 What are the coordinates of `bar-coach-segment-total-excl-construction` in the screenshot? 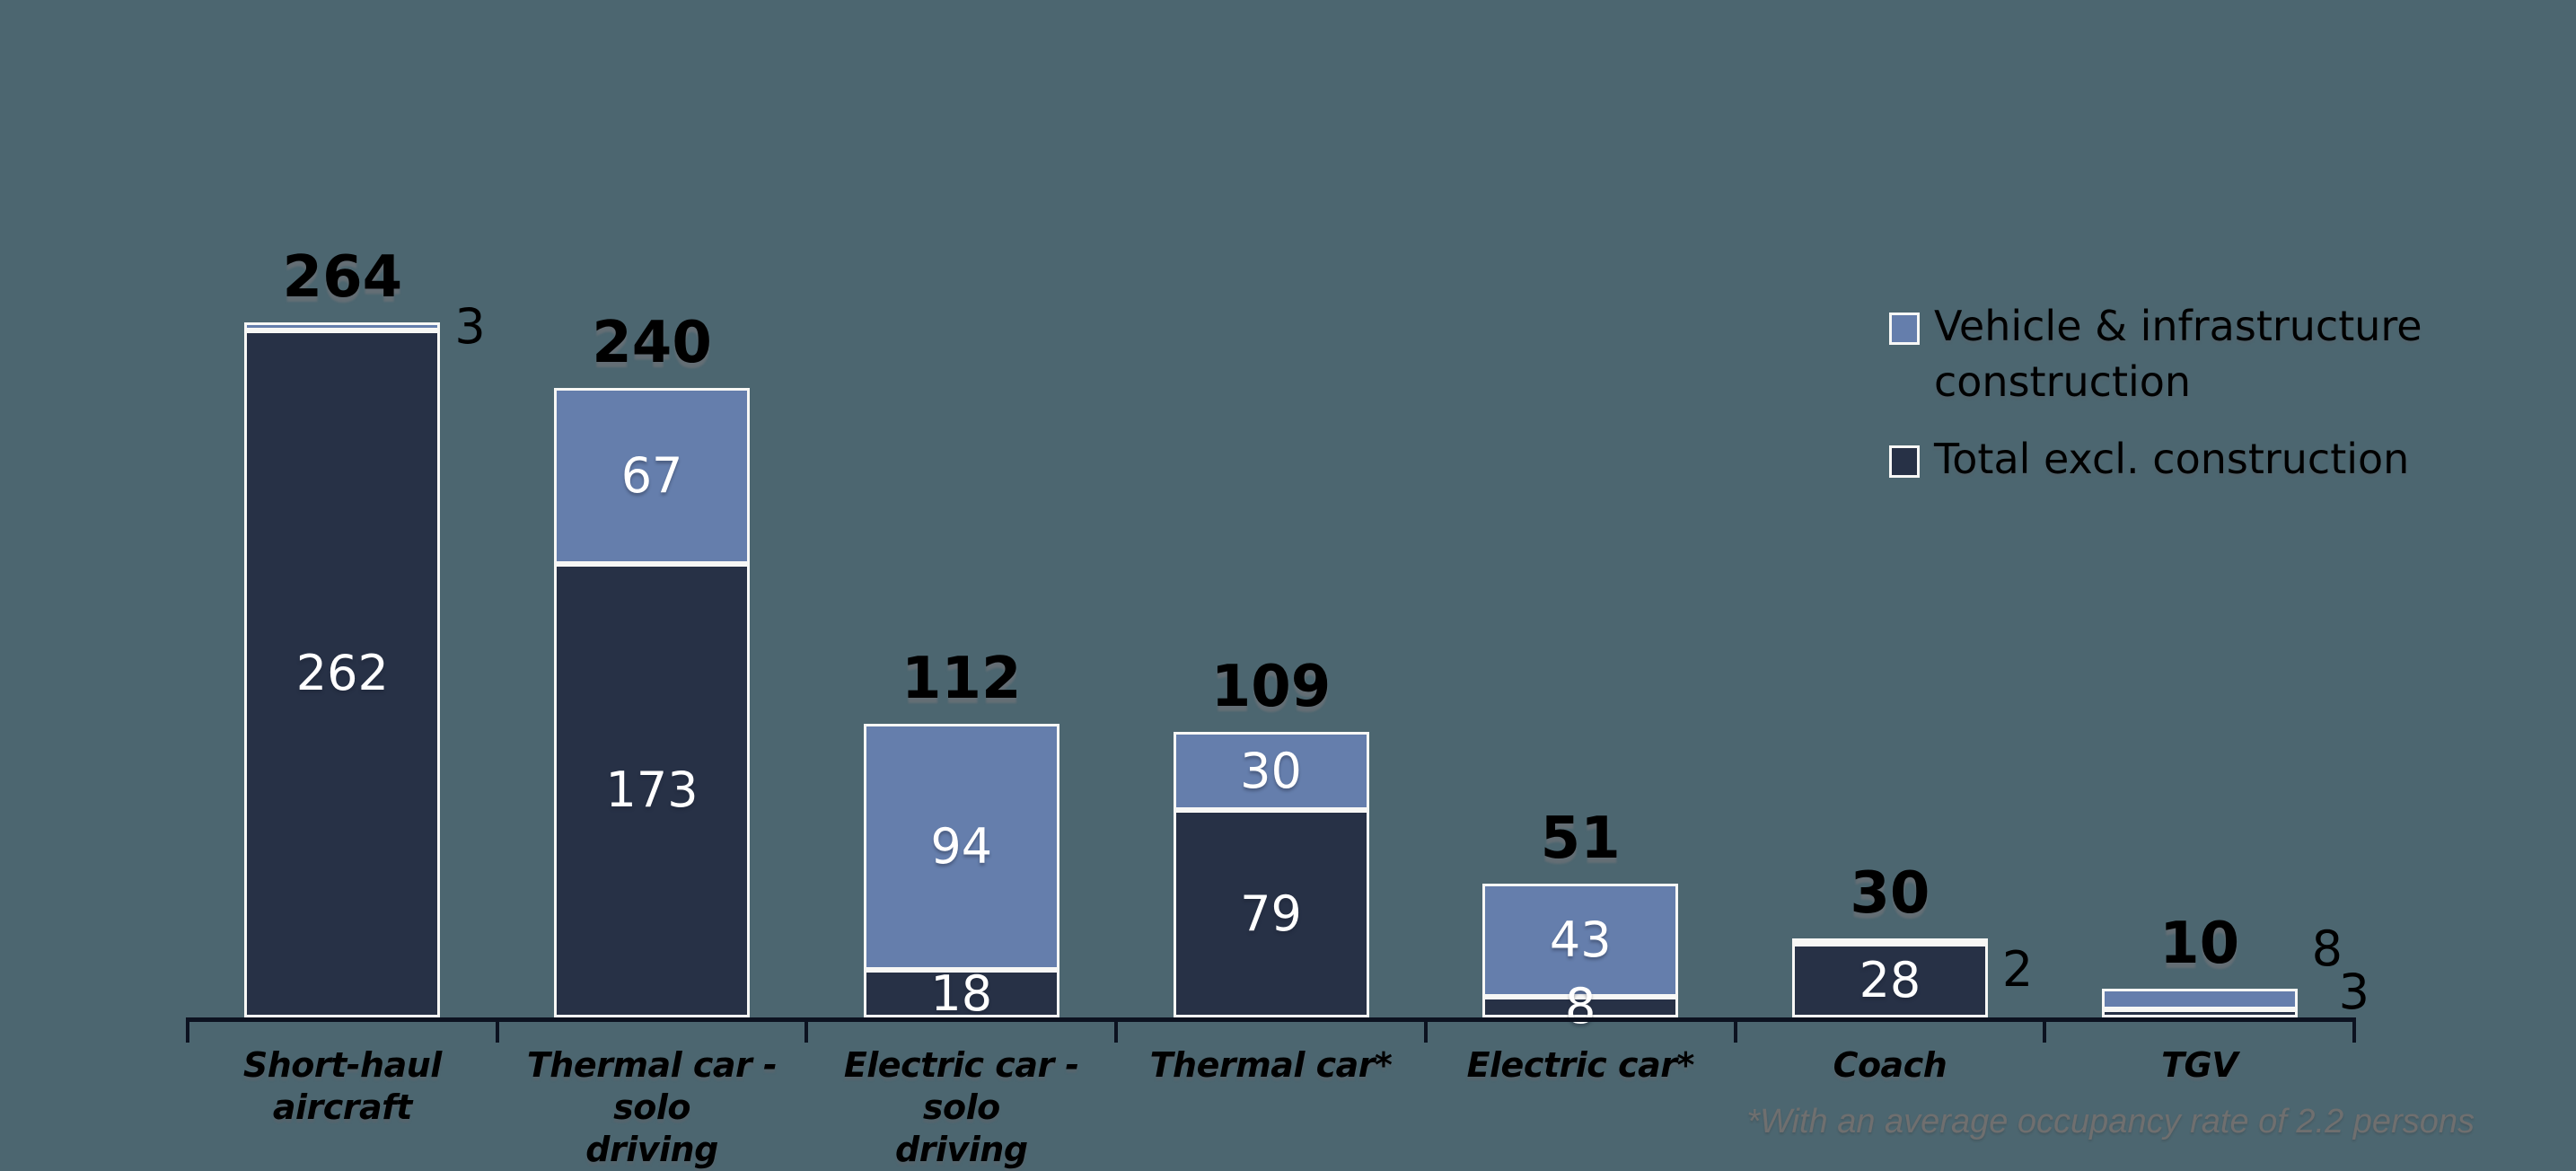 It's located at (1890, 980).